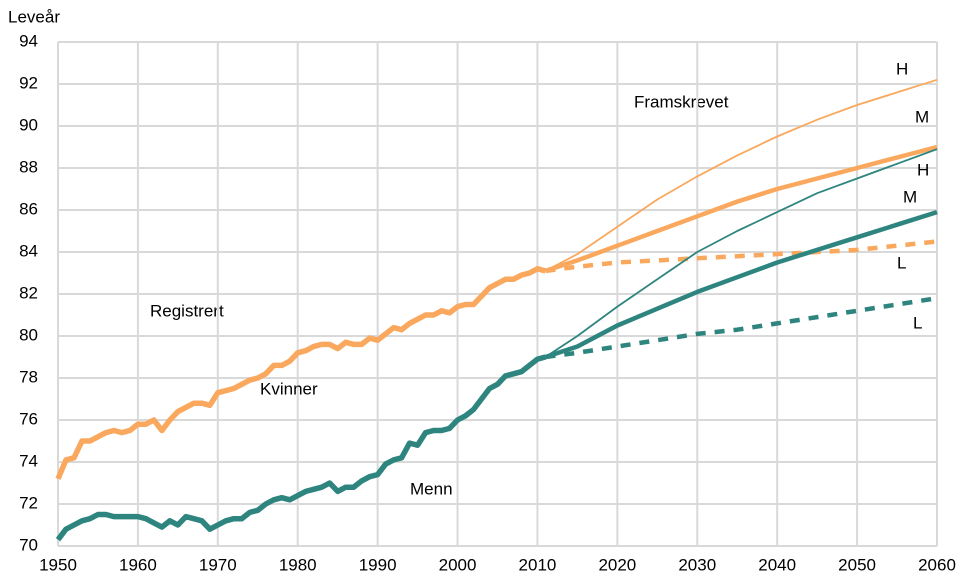  I want to click on x-tick-label: 1980, so click(298, 564).